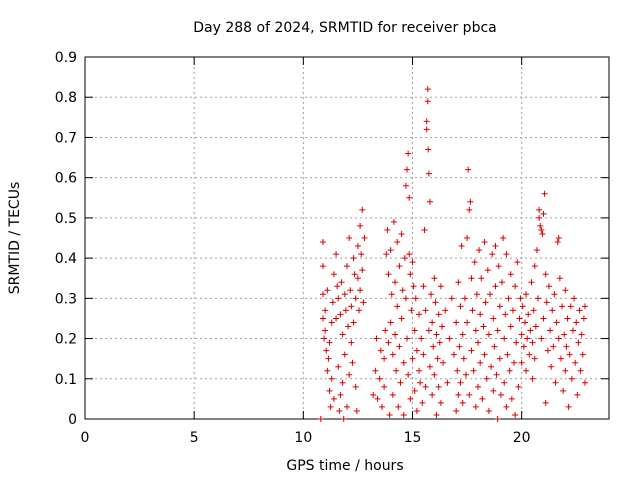  Describe the element at coordinates (413, 438) in the screenshot. I see `x-tick-label: 15` at that location.